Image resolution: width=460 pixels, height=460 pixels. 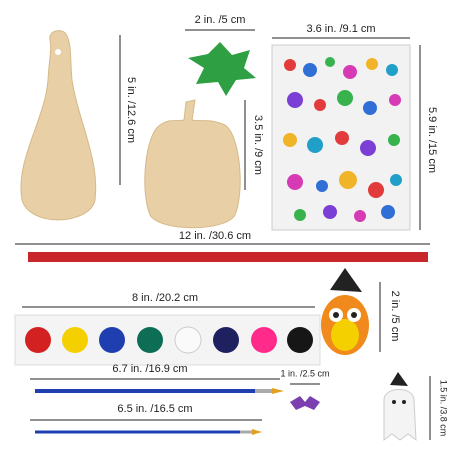 I want to click on dimension-label: 6.5 in. /16.5 cm, so click(x=154, y=409).